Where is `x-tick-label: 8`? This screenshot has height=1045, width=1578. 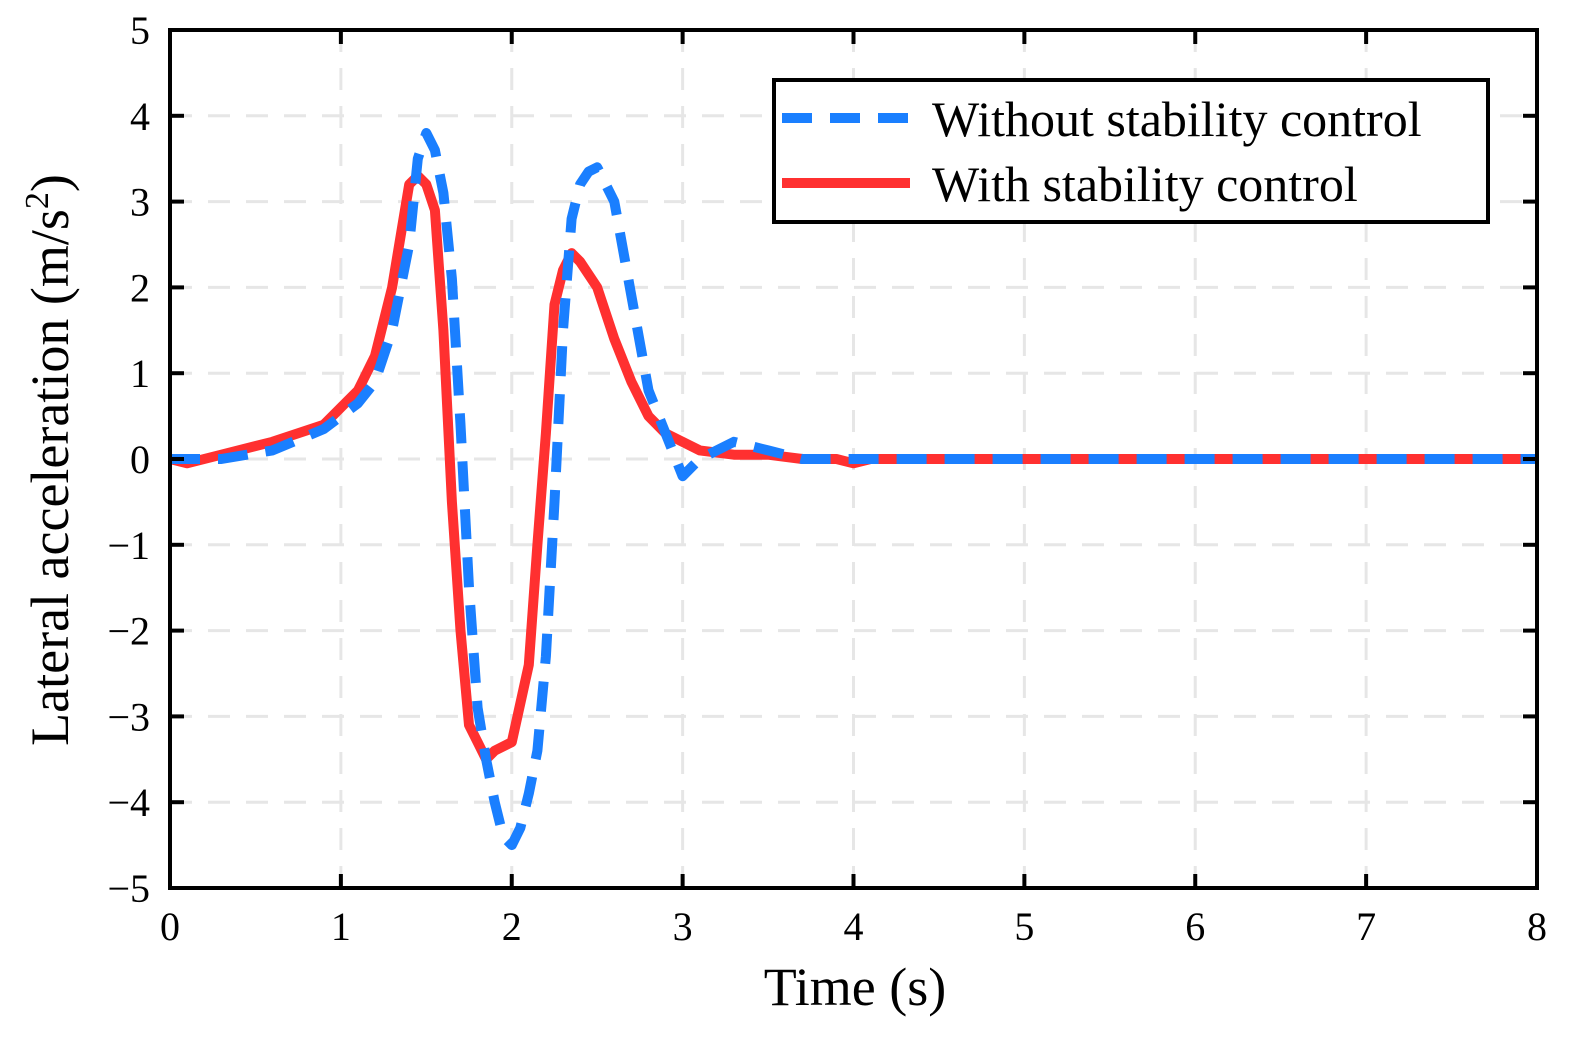 x-tick-label: 8 is located at coordinates (1537, 926).